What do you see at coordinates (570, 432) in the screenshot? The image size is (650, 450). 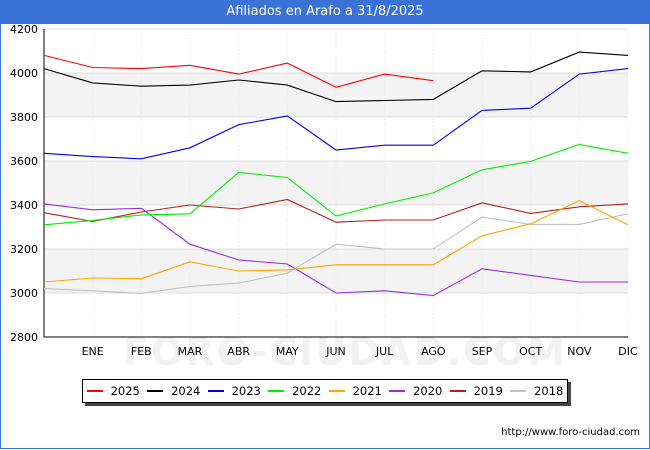 I see `footer-url: http://www.foro-ciudad.com` at bounding box center [570, 432].